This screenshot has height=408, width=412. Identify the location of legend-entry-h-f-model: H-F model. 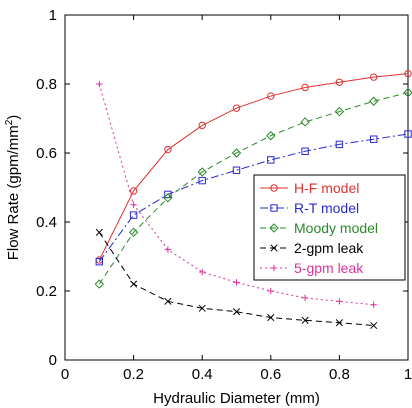
(309, 188).